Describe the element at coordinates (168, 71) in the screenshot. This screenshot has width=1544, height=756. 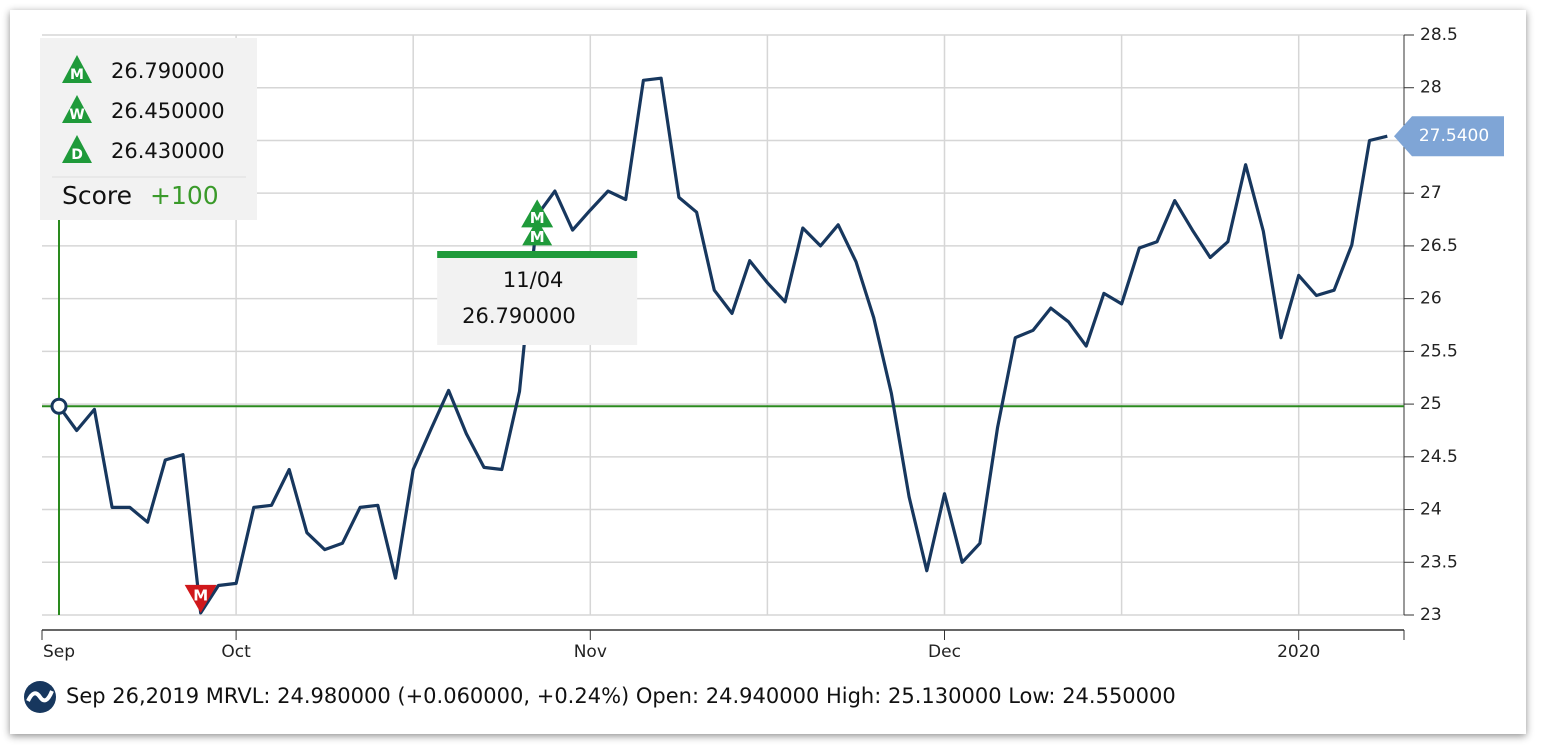
I see `signal-value: 26.790000` at that location.